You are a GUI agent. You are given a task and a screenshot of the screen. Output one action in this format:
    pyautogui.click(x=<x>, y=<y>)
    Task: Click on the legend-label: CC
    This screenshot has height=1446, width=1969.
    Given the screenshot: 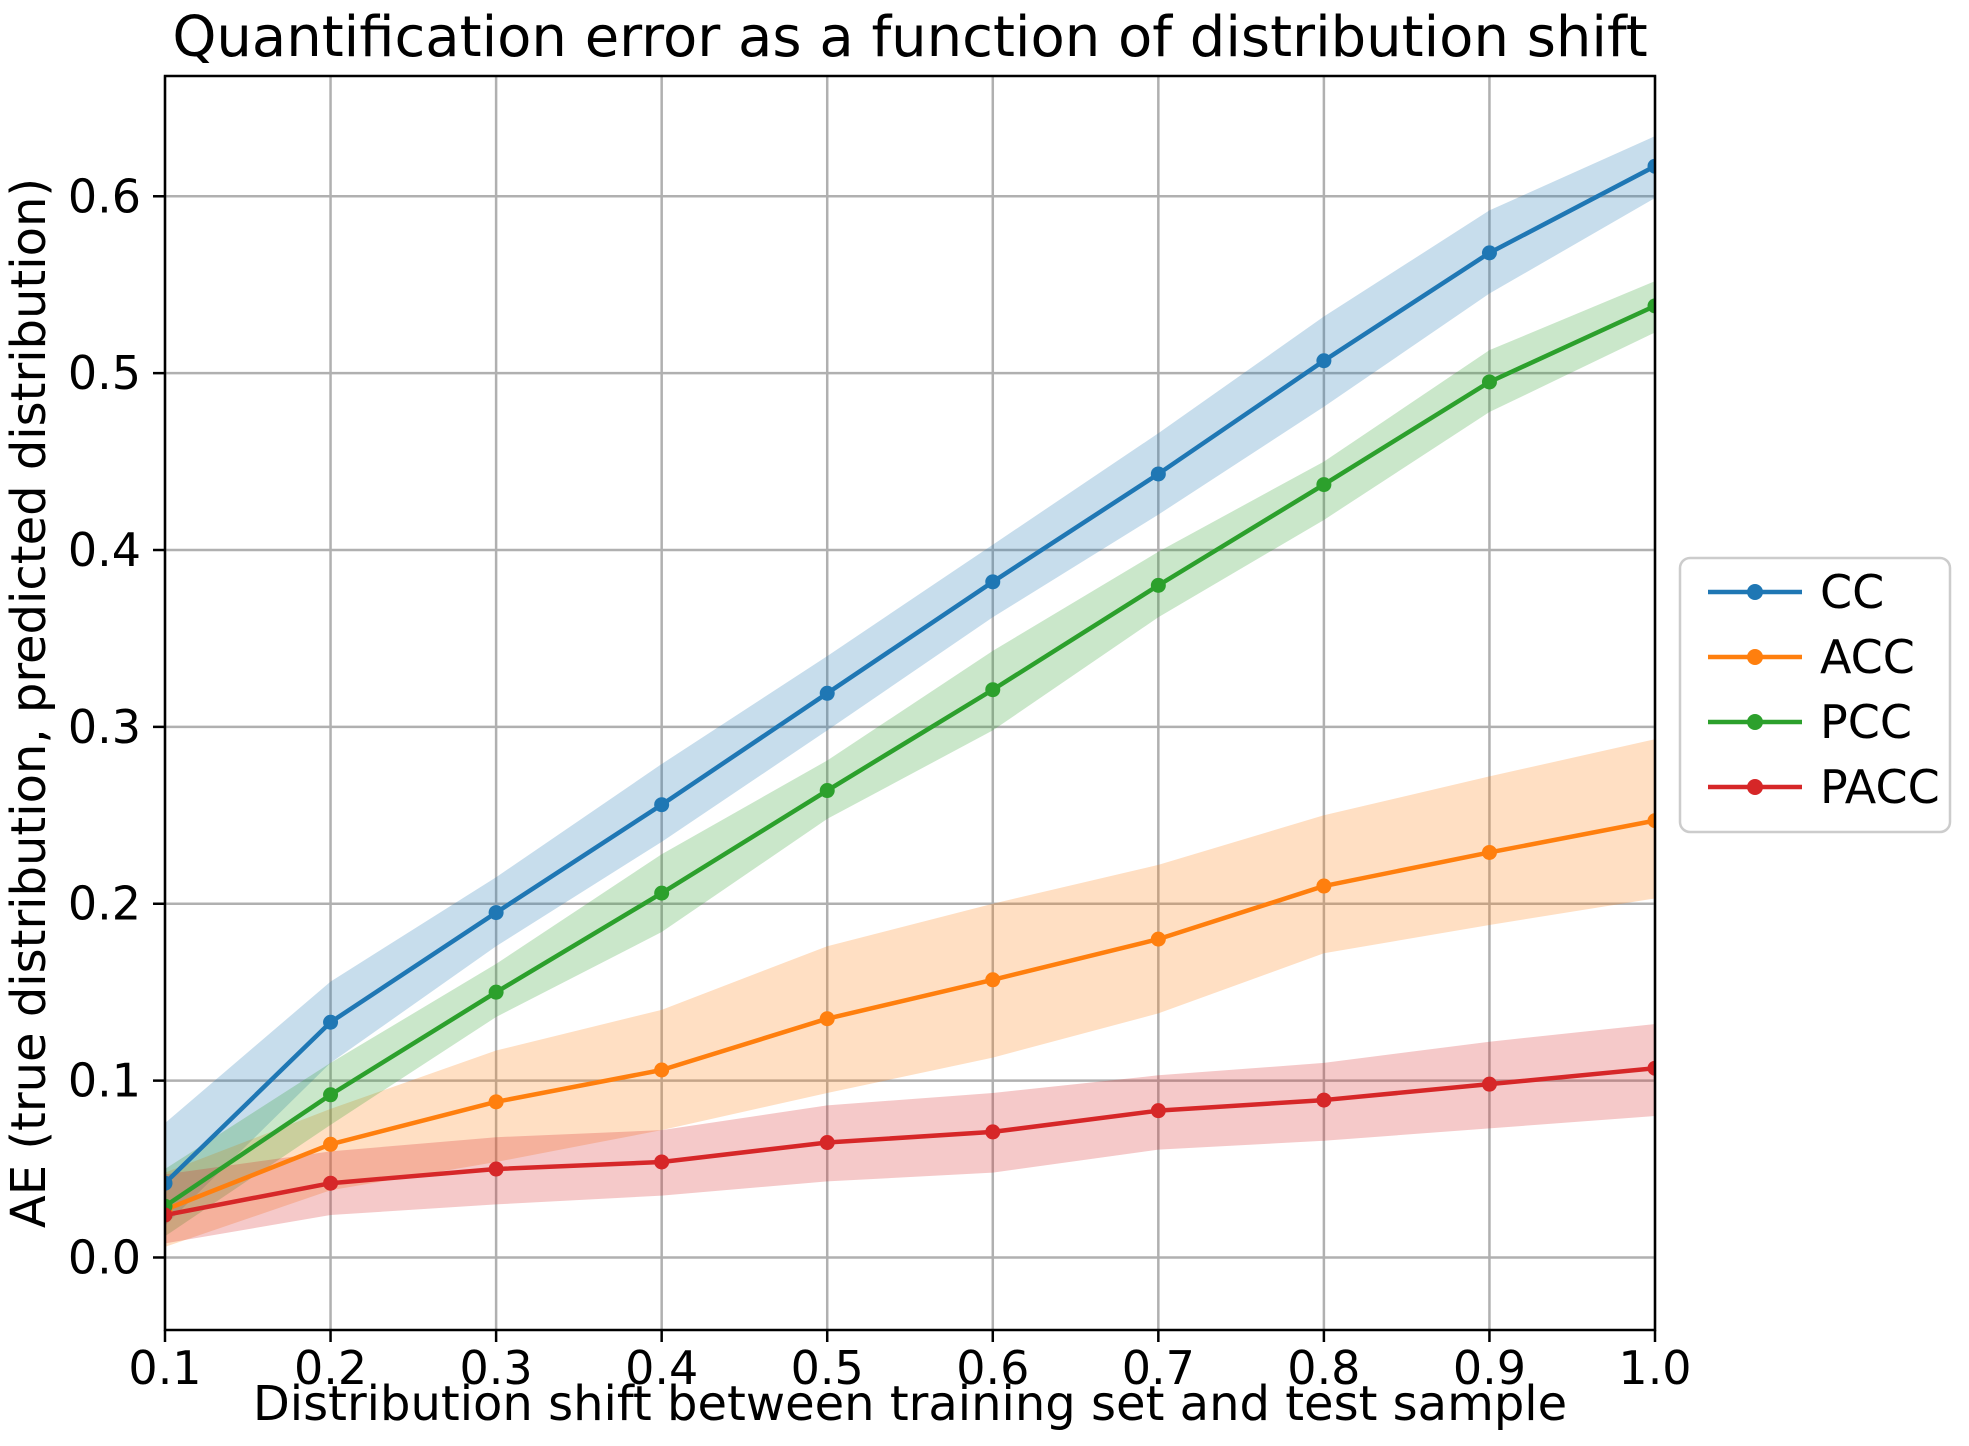 What is the action you would take?
    pyautogui.click(x=1852, y=592)
    